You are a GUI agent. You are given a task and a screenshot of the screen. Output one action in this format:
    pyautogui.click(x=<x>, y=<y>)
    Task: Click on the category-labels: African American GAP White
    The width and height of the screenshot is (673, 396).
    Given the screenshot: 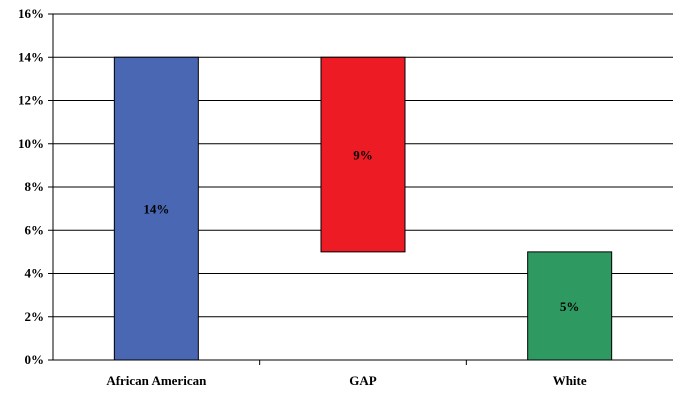 What is the action you would take?
    pyautogui.click(x=346, y=380)
    